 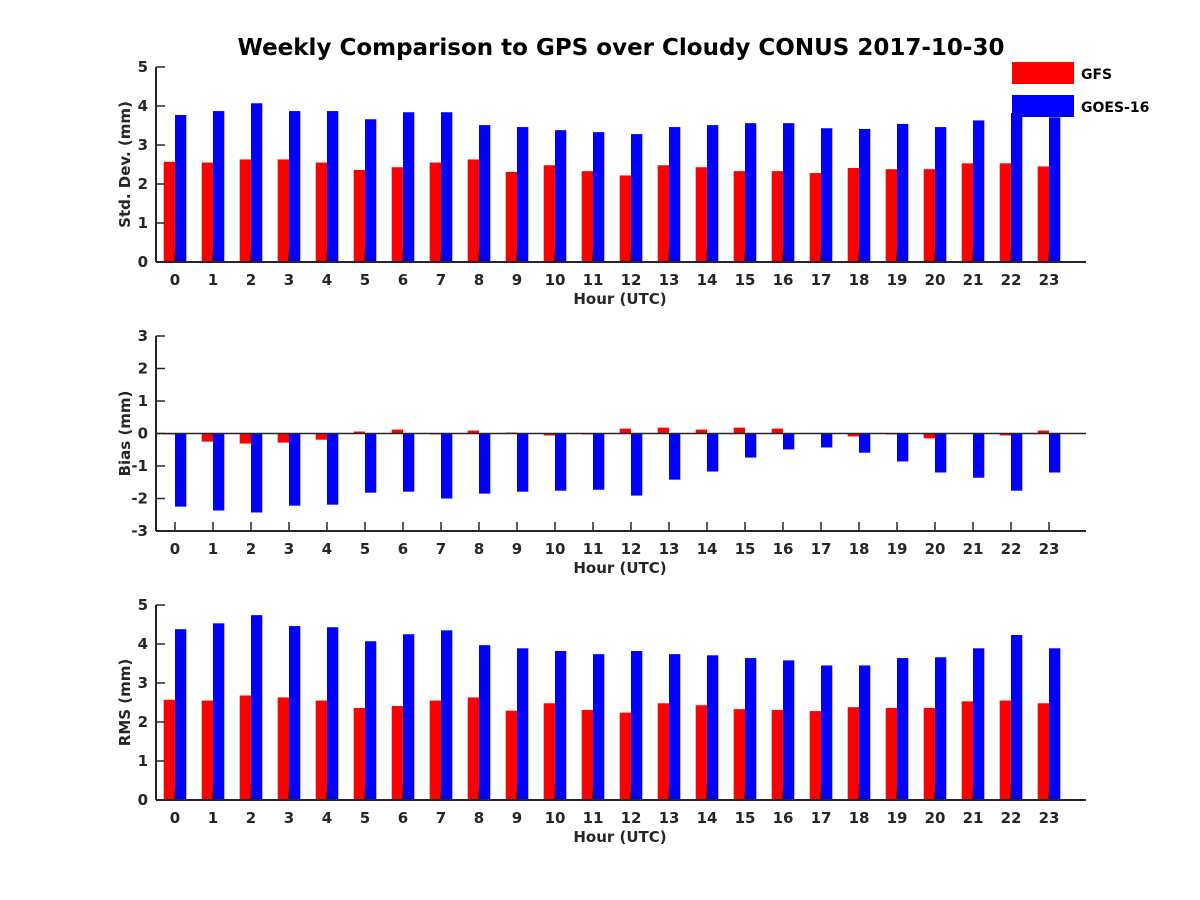 What do you see at coordinates (1096, 75) in the screenshot?
I see `legend-label-gfs: GFS` at bounding box center [1096, 75].